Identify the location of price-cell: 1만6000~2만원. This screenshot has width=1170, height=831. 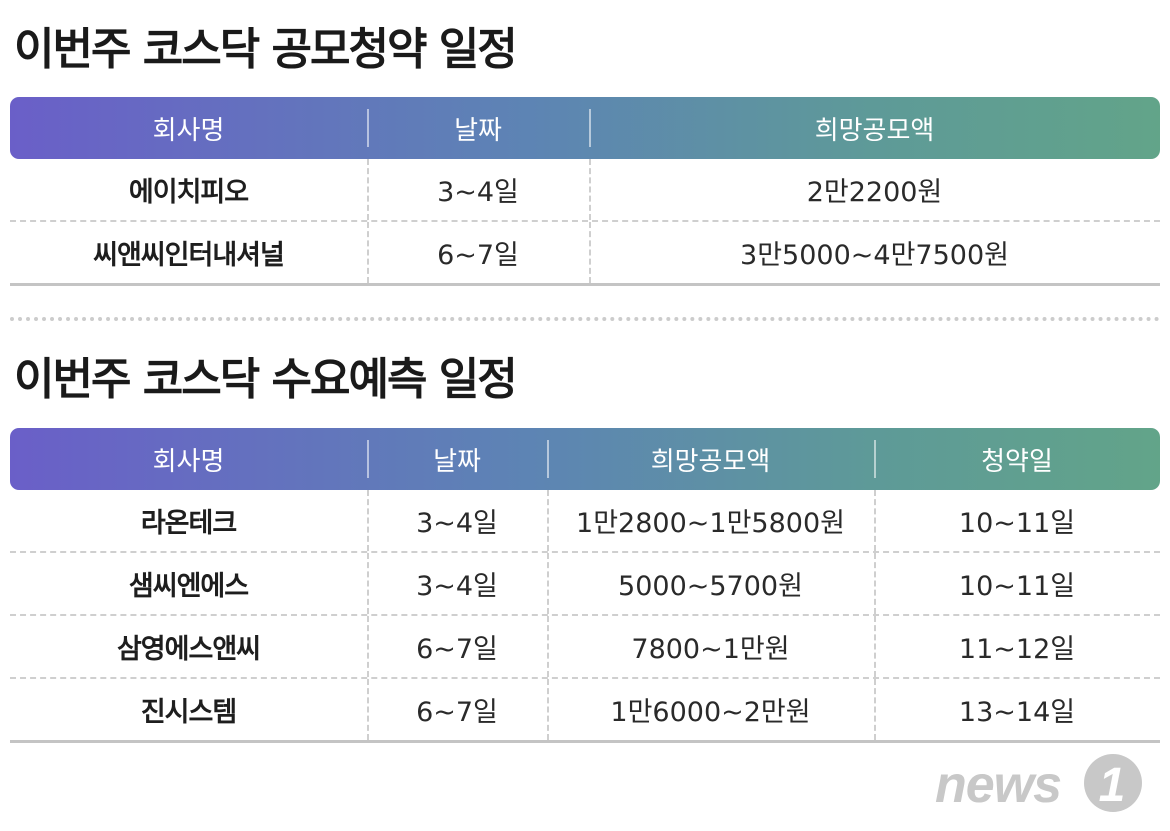
(710, 709).